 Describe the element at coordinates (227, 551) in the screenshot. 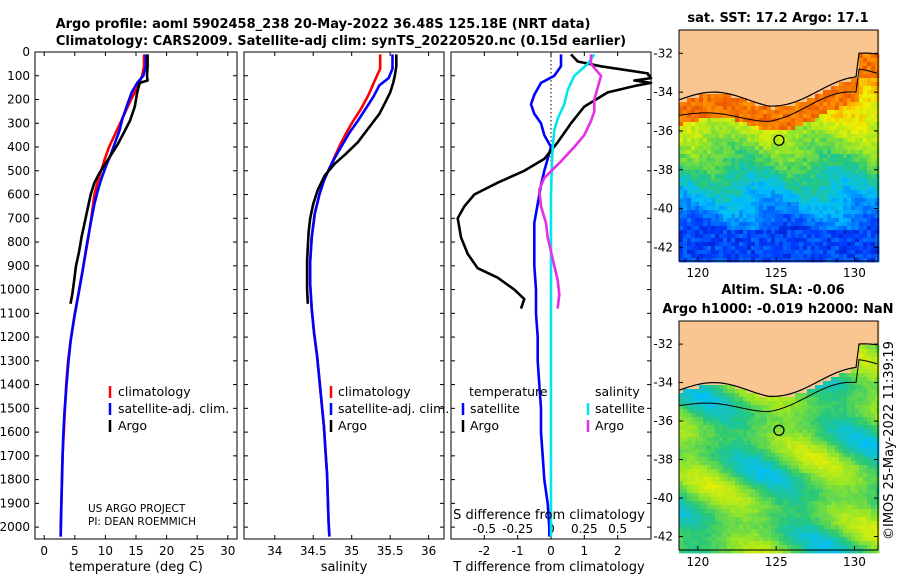

I see `x-tick-label: 30` at that location.